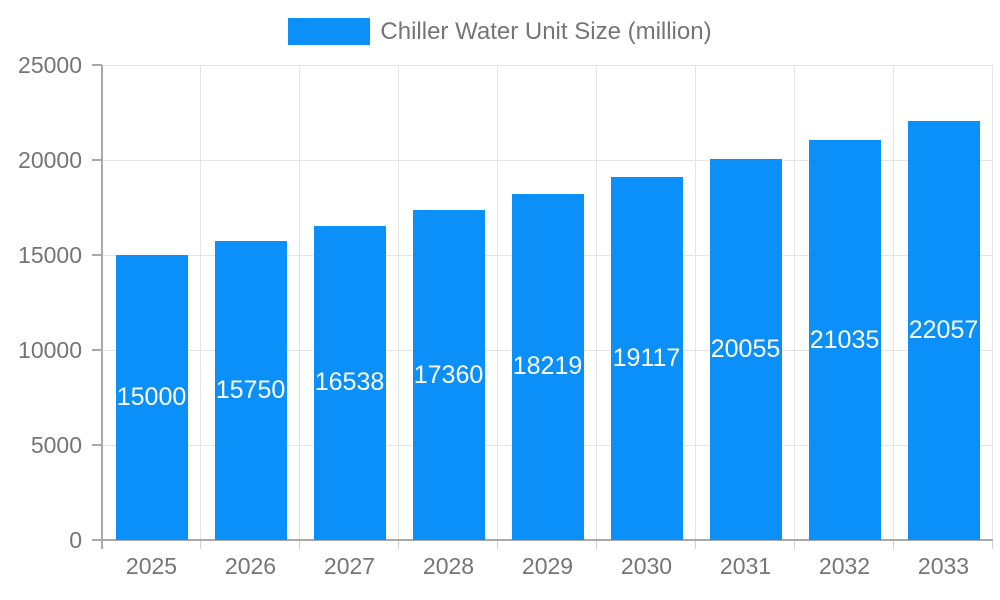 Image resolution: width=1000 pixels, height=600 pixels. What do you see at coordinates (943, 566) in the screenshot?
I see `x-tick-label: 2033` at bounding box center [943, 566].